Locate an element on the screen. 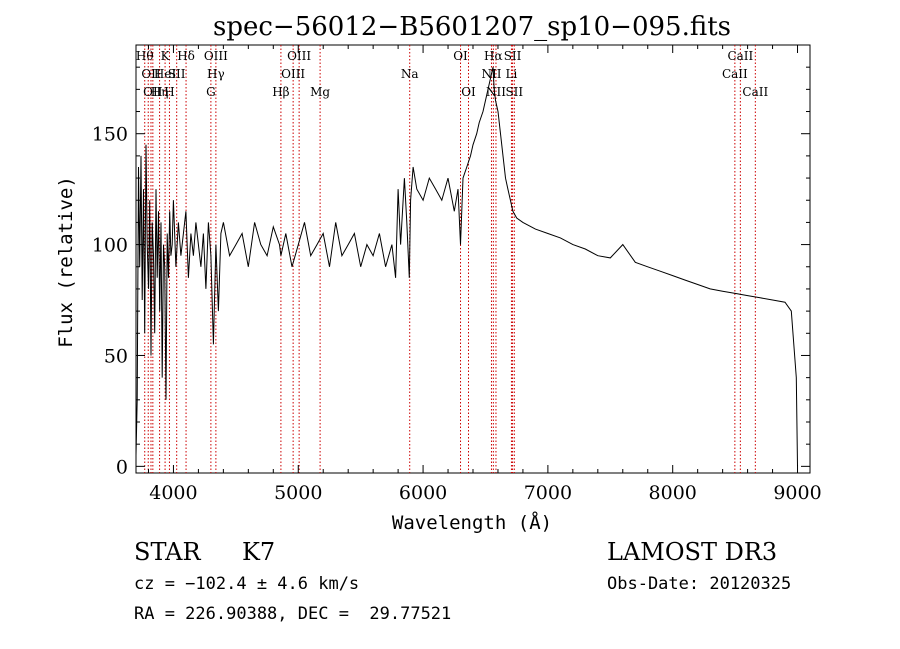  redshift-velocity: cz = −102.4 ± 4.6 km/s is located at coordinates (247, 584).